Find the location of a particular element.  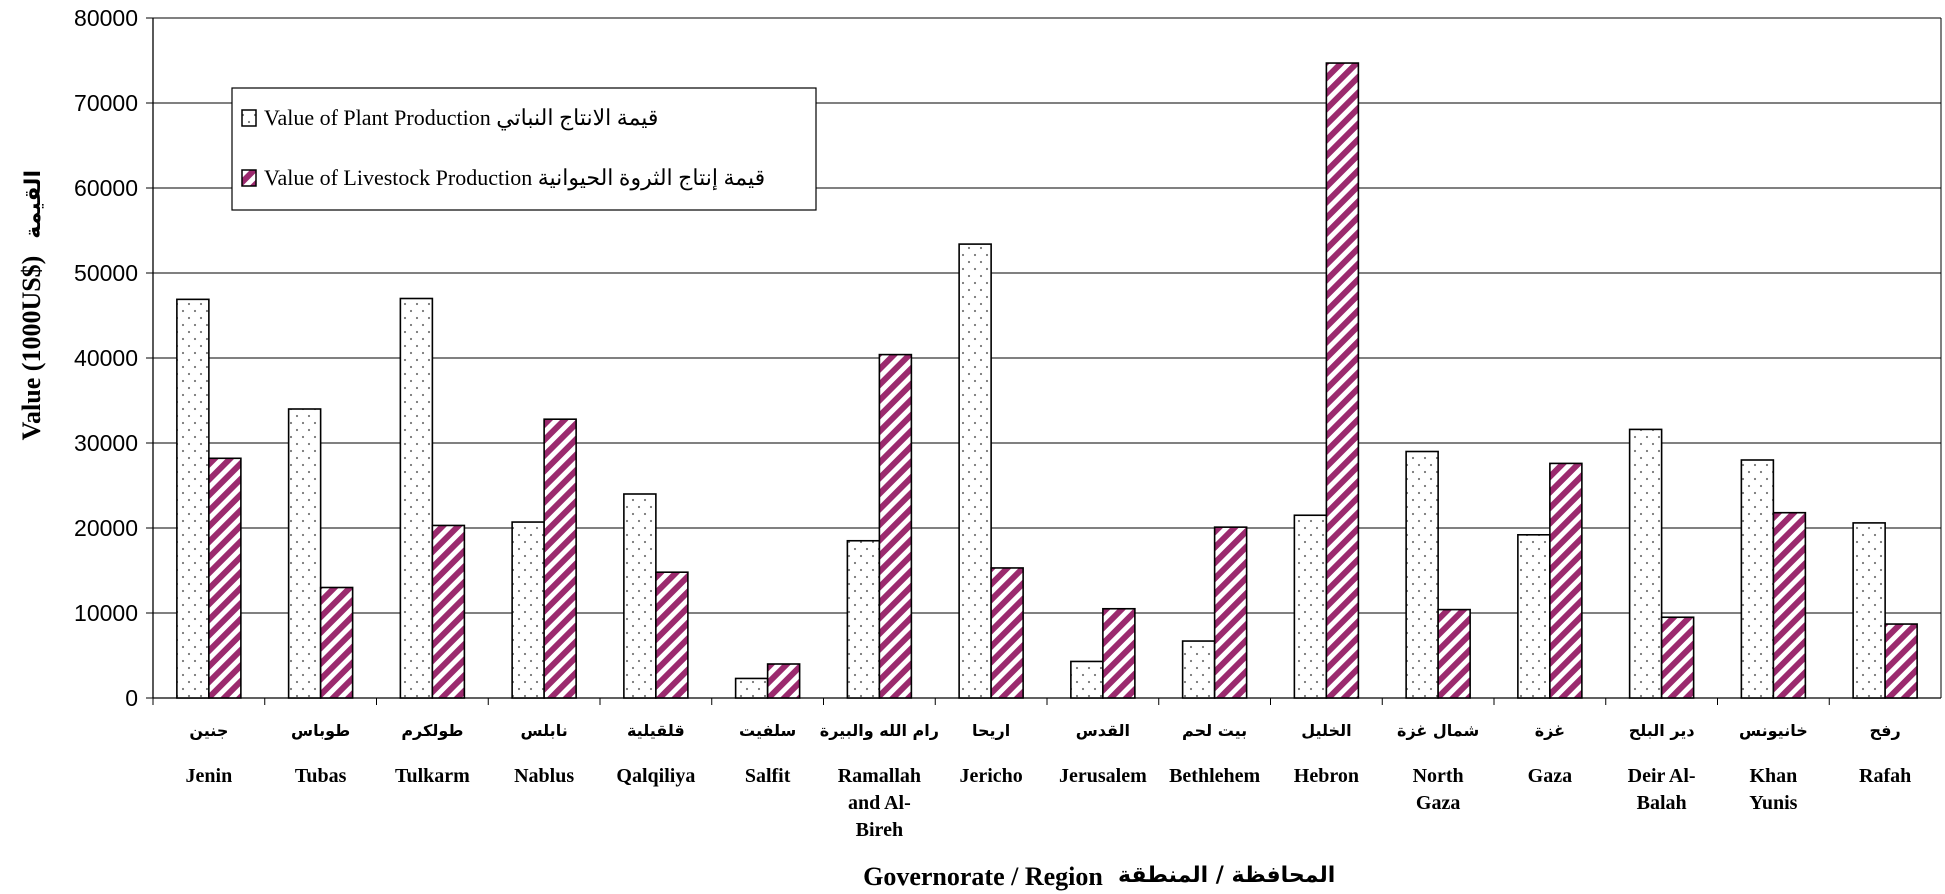

x-axis-title-arabic: المحافظة / المنطقة is located at coordinates (1226, 875).